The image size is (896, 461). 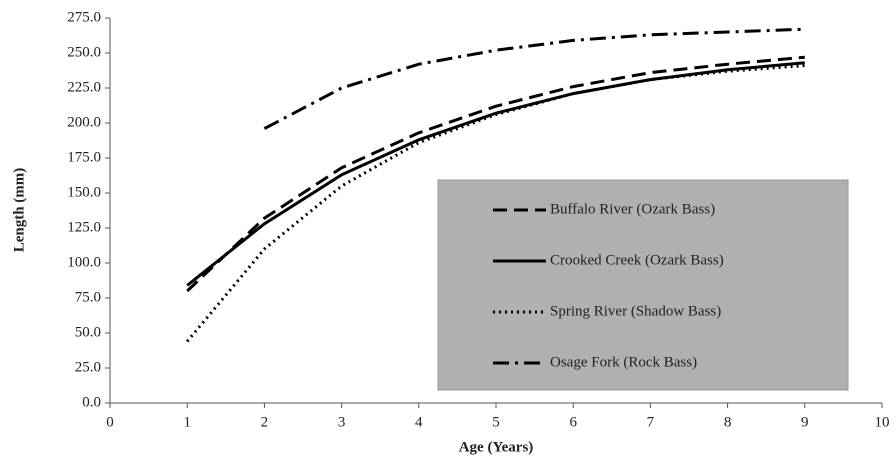 What do you see at coordinates (632, 209) in the screenshot?
I see `legend-label: Buffalo River (Ozark Bass)` at bounding box center [632, 209].